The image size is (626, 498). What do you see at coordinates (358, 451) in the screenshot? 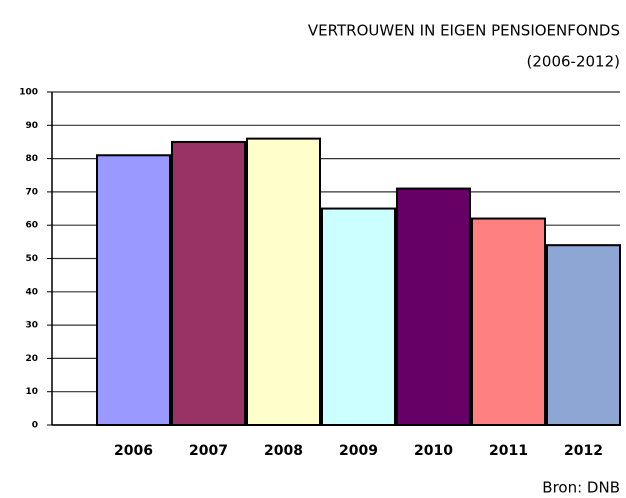
I see `x-tick-label: 2009` at bounding box center [358, 451].